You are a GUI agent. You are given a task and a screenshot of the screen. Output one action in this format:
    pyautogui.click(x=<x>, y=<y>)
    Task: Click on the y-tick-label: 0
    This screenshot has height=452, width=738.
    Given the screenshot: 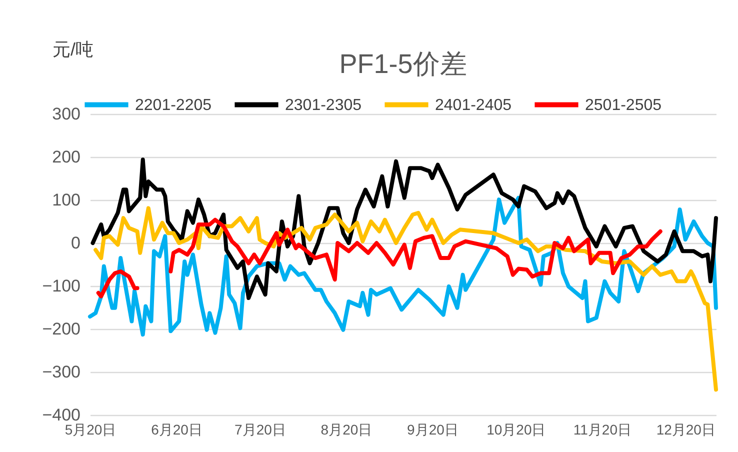 What is the action you would take?
    pyautogui.click(x=75, y=243)
    